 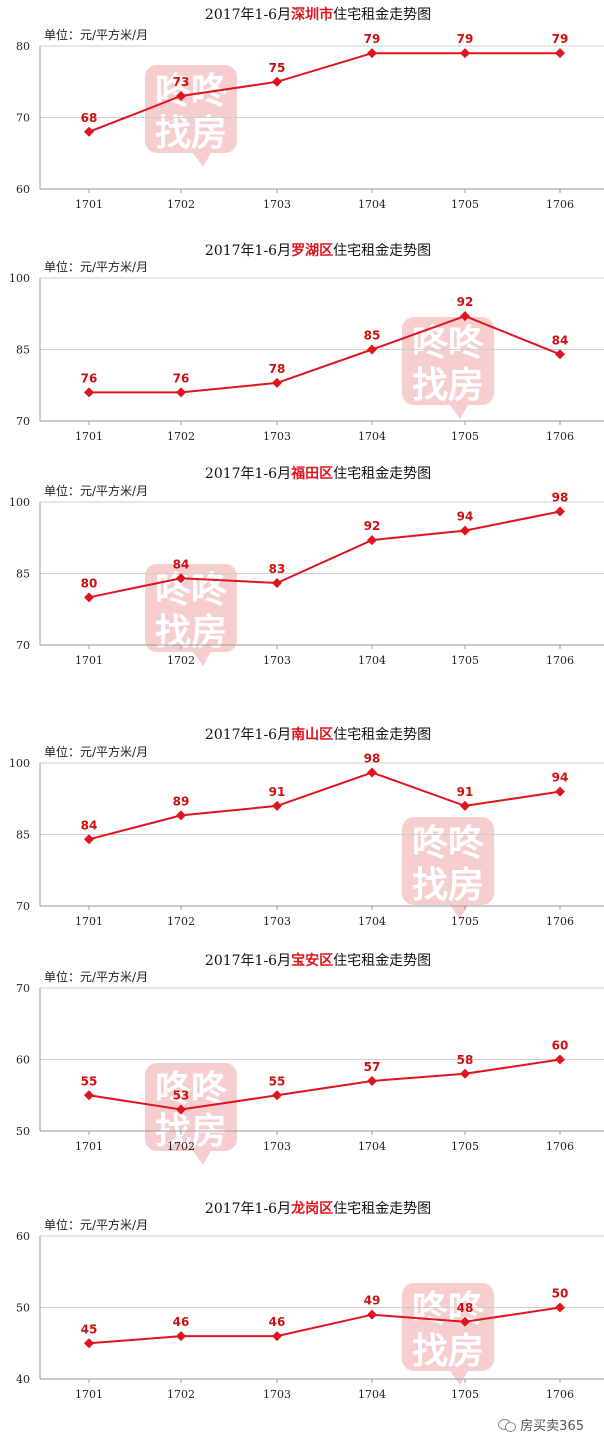 What do you see at coordinates (23, 1236) in the screenshot?
I see `y-tick-label: 60` at bounding box center [23, 1236].